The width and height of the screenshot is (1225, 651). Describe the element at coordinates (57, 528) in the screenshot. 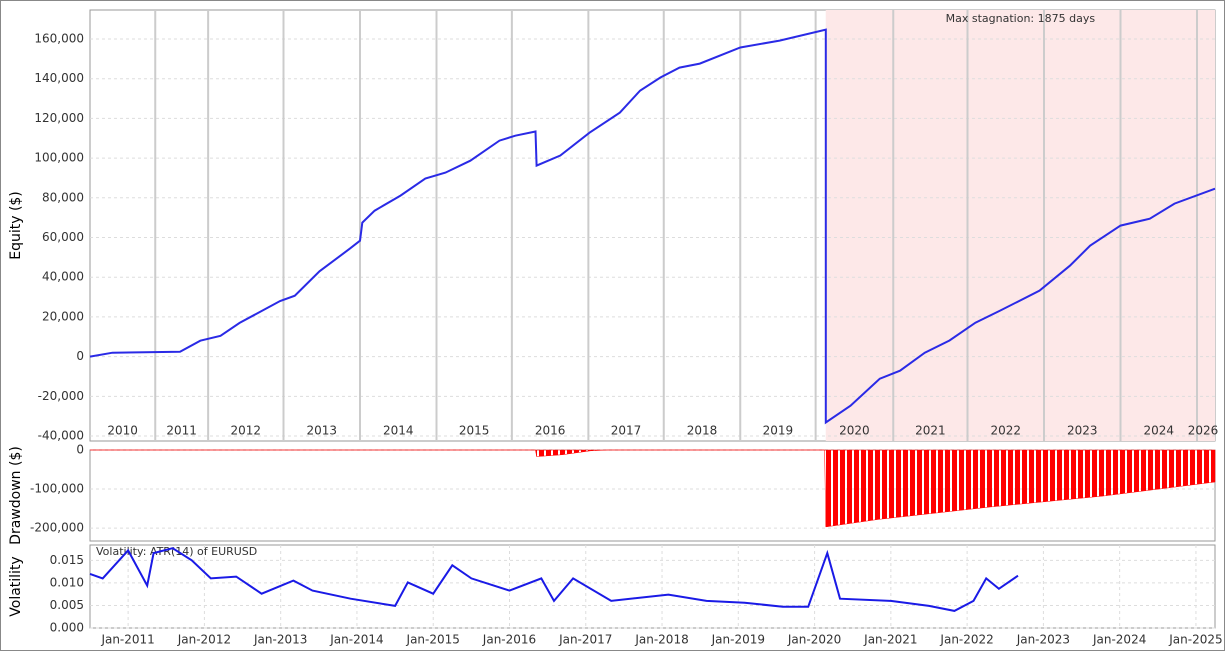

I see `y-tick-label: -200,000` at that location.